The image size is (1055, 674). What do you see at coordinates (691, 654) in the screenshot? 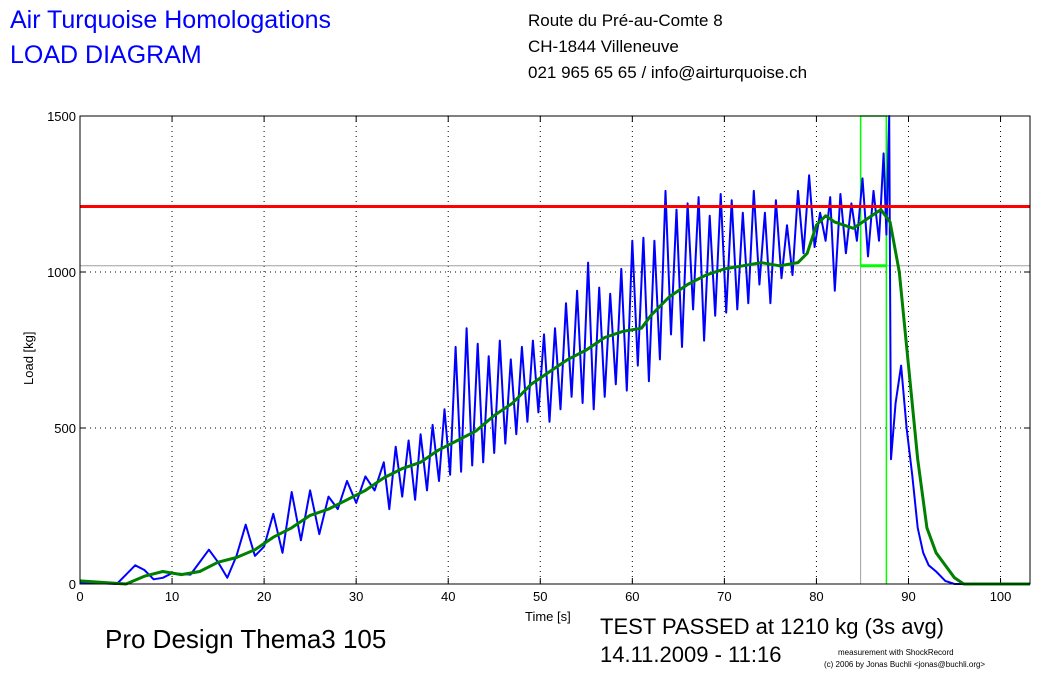
I see `test-datetime: 14.11.2009 - 11:16` at bounding box center [691, 654].